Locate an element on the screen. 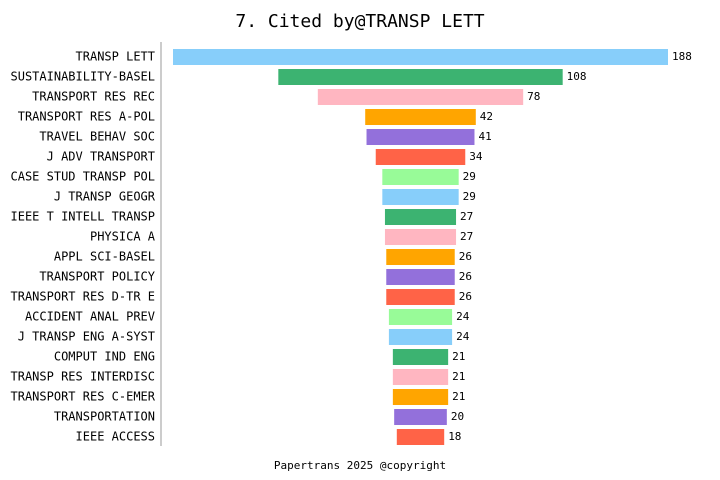 This screenshot has height=480, width=720. value-label: 18 is located at coordinates (454, 436).